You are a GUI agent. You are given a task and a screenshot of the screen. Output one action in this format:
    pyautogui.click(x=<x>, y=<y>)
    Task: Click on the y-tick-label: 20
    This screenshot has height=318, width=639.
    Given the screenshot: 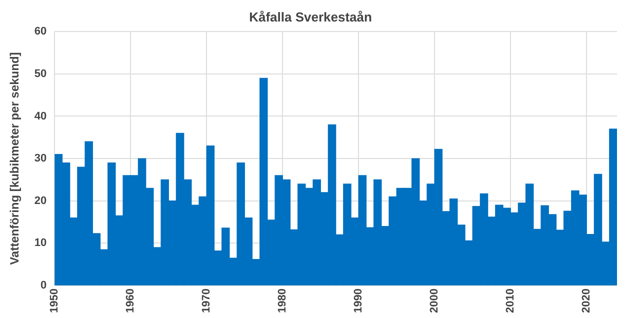 What is the action you would take?
    pyautogui.click(x=40, y=200)
    